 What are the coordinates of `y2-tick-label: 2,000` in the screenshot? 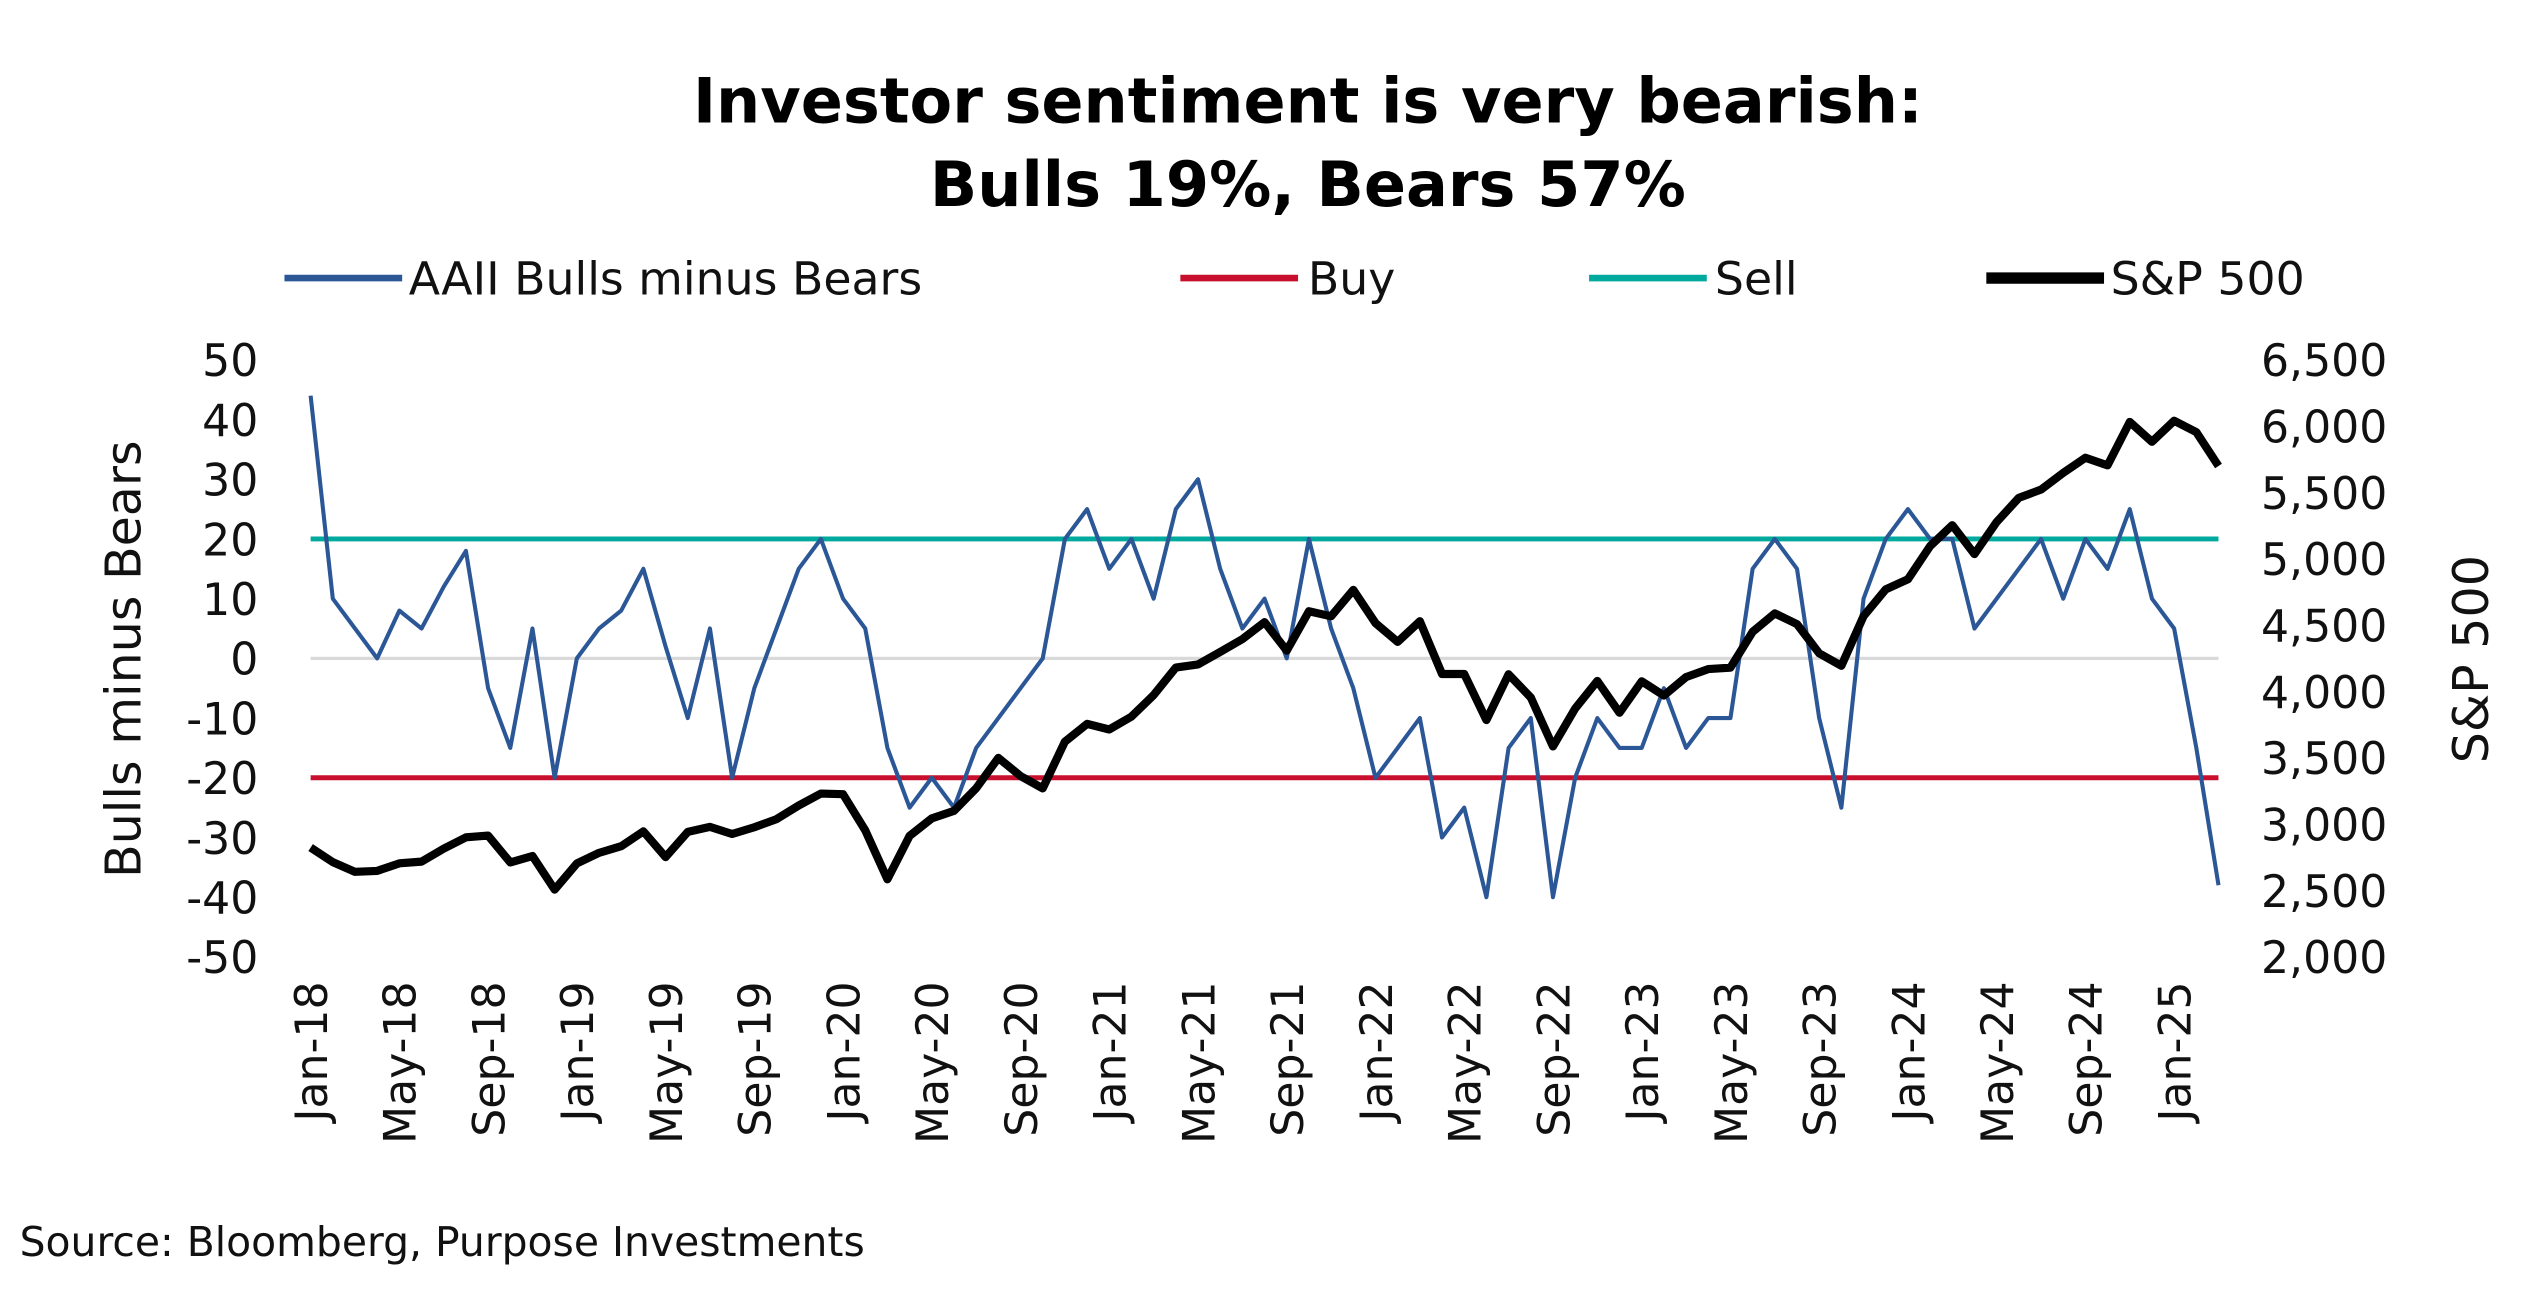 It's located at (2324, 958).